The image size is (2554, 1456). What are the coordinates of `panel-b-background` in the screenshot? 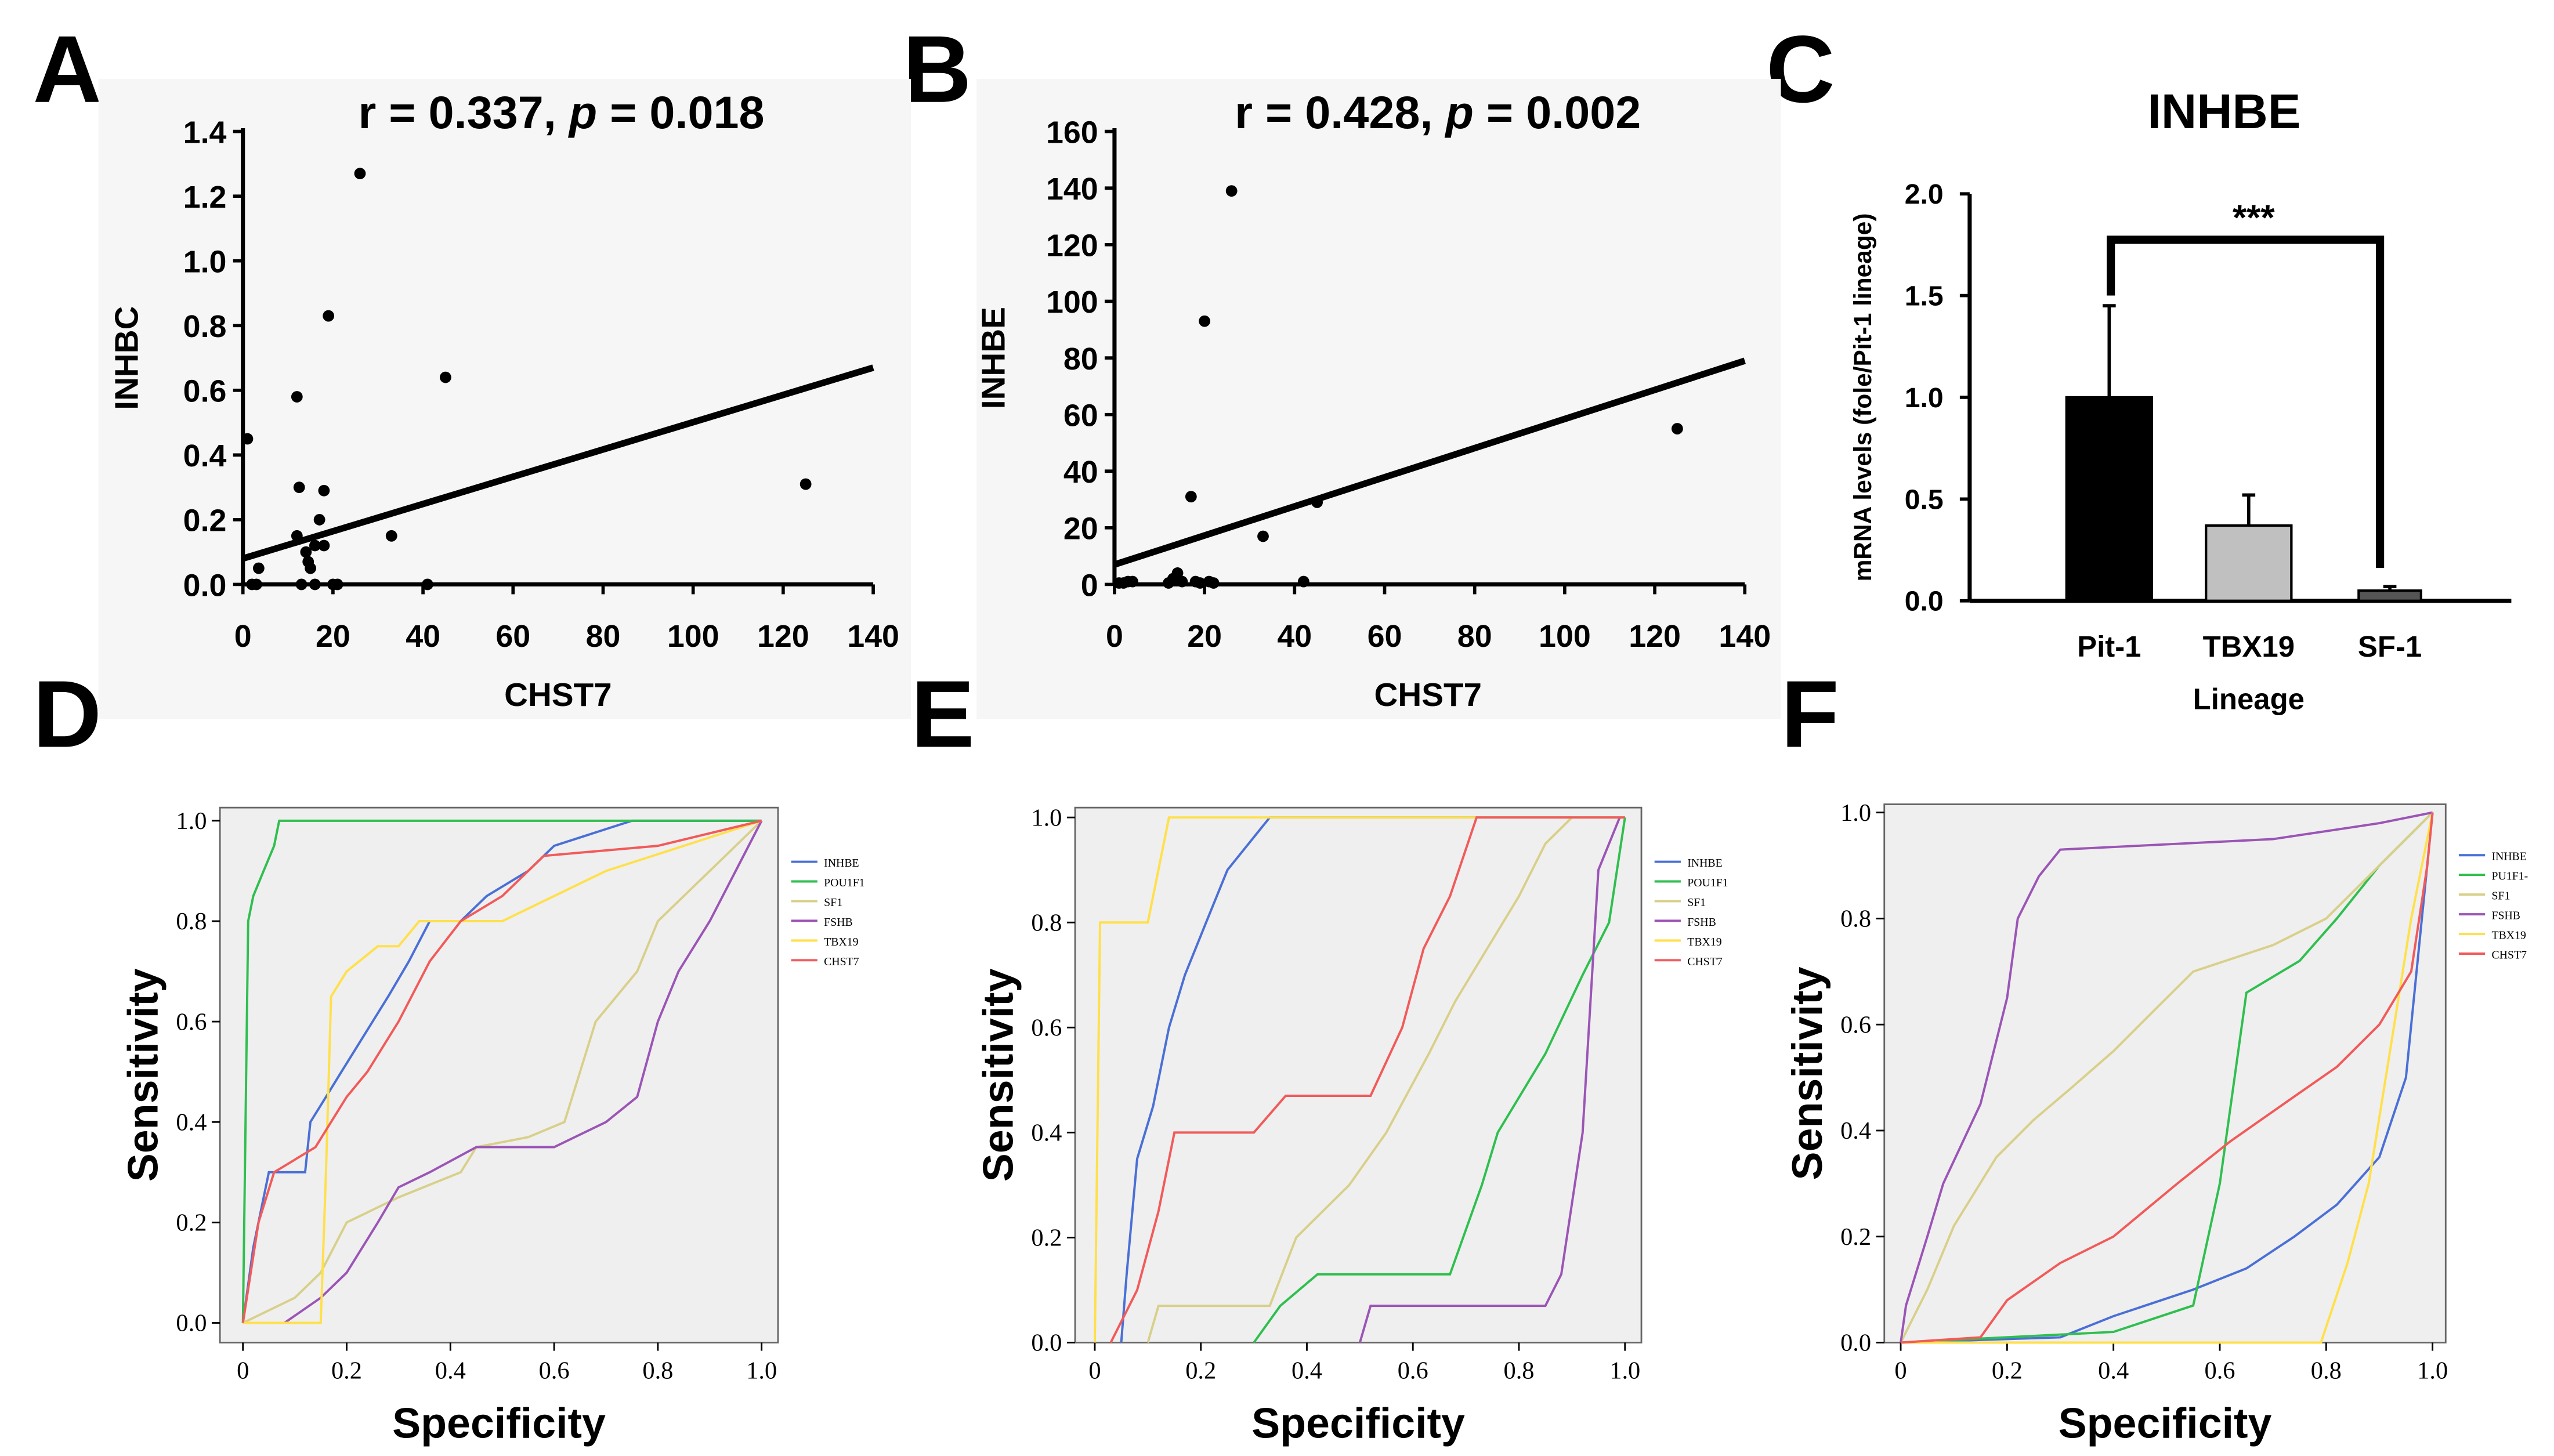 It's located at (1379, 399).